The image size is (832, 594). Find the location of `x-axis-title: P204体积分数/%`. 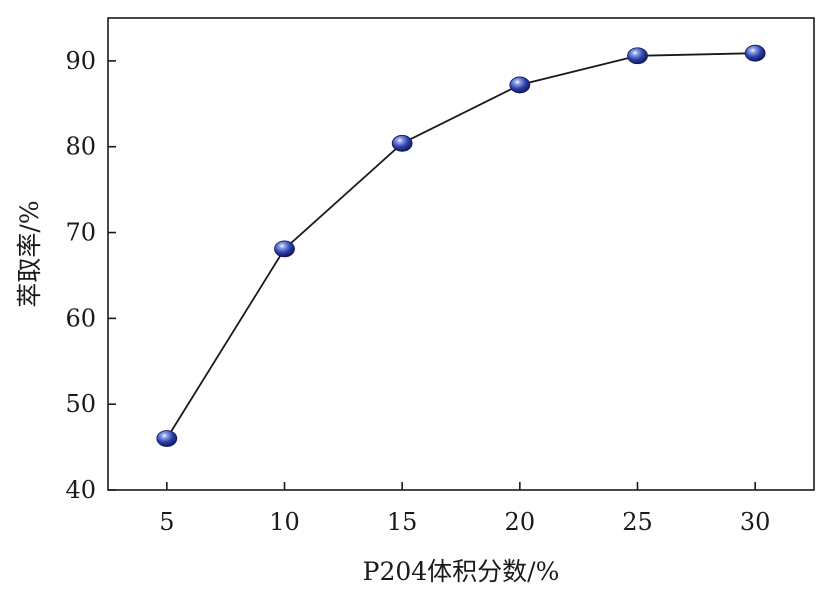

x-axis-title: P204体积分数/% is located at coordinates (461, 571).